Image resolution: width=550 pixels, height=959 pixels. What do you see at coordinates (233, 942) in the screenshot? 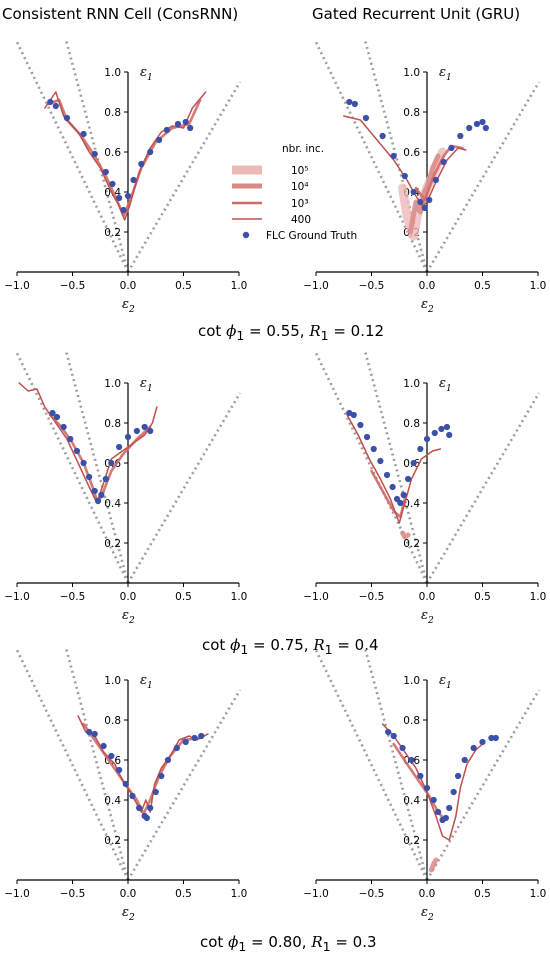
I see `caption-phi: ϕ` at bounding box center [233, 942].